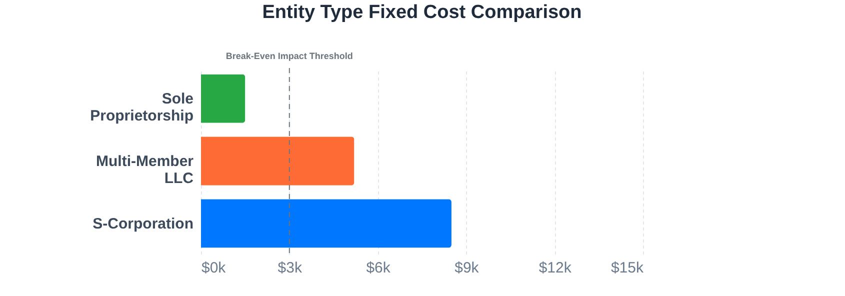 The image size is (845, 296). Describe the element at coordinates (142, 107) in the screenshot. I see `y-tick-label: Sole Proprietorship` at that location.